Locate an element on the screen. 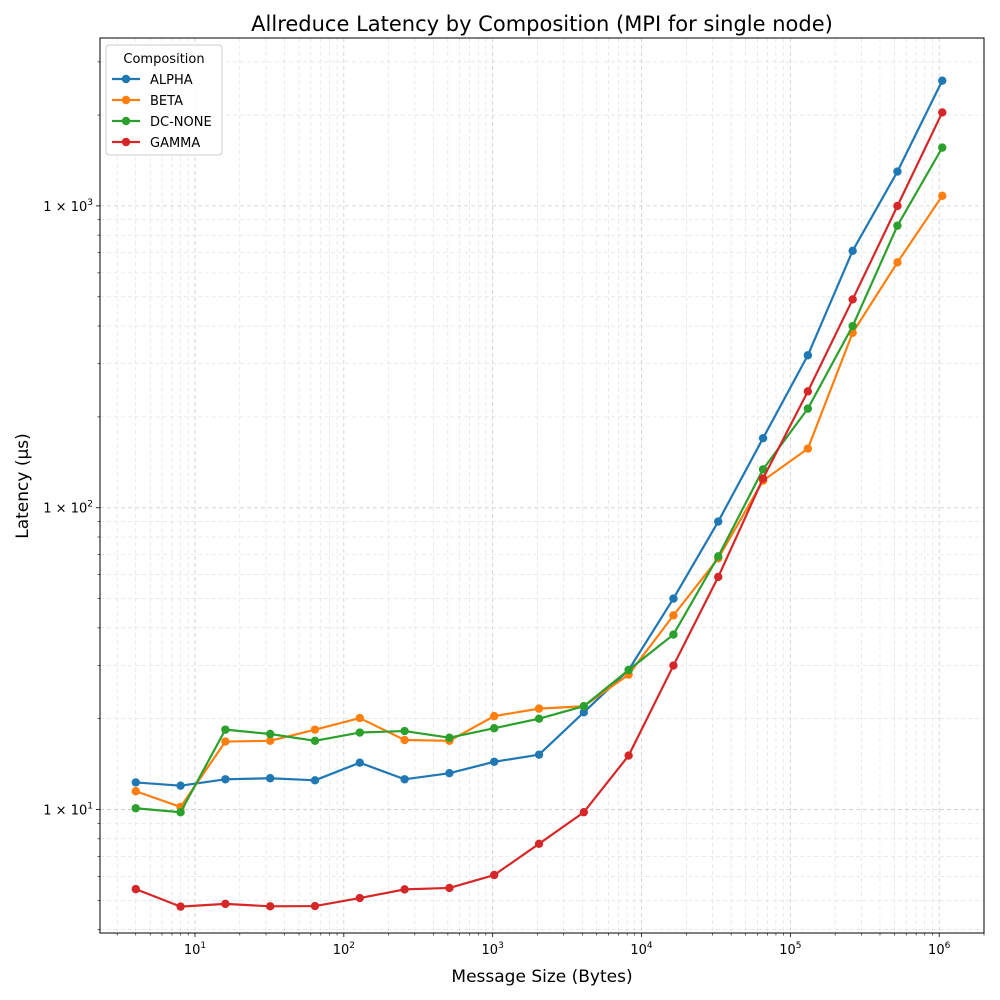 The width and height of the screenshot is (1000, 1000). y-tick-exponent: 2 is located at coordinates (90, 505).